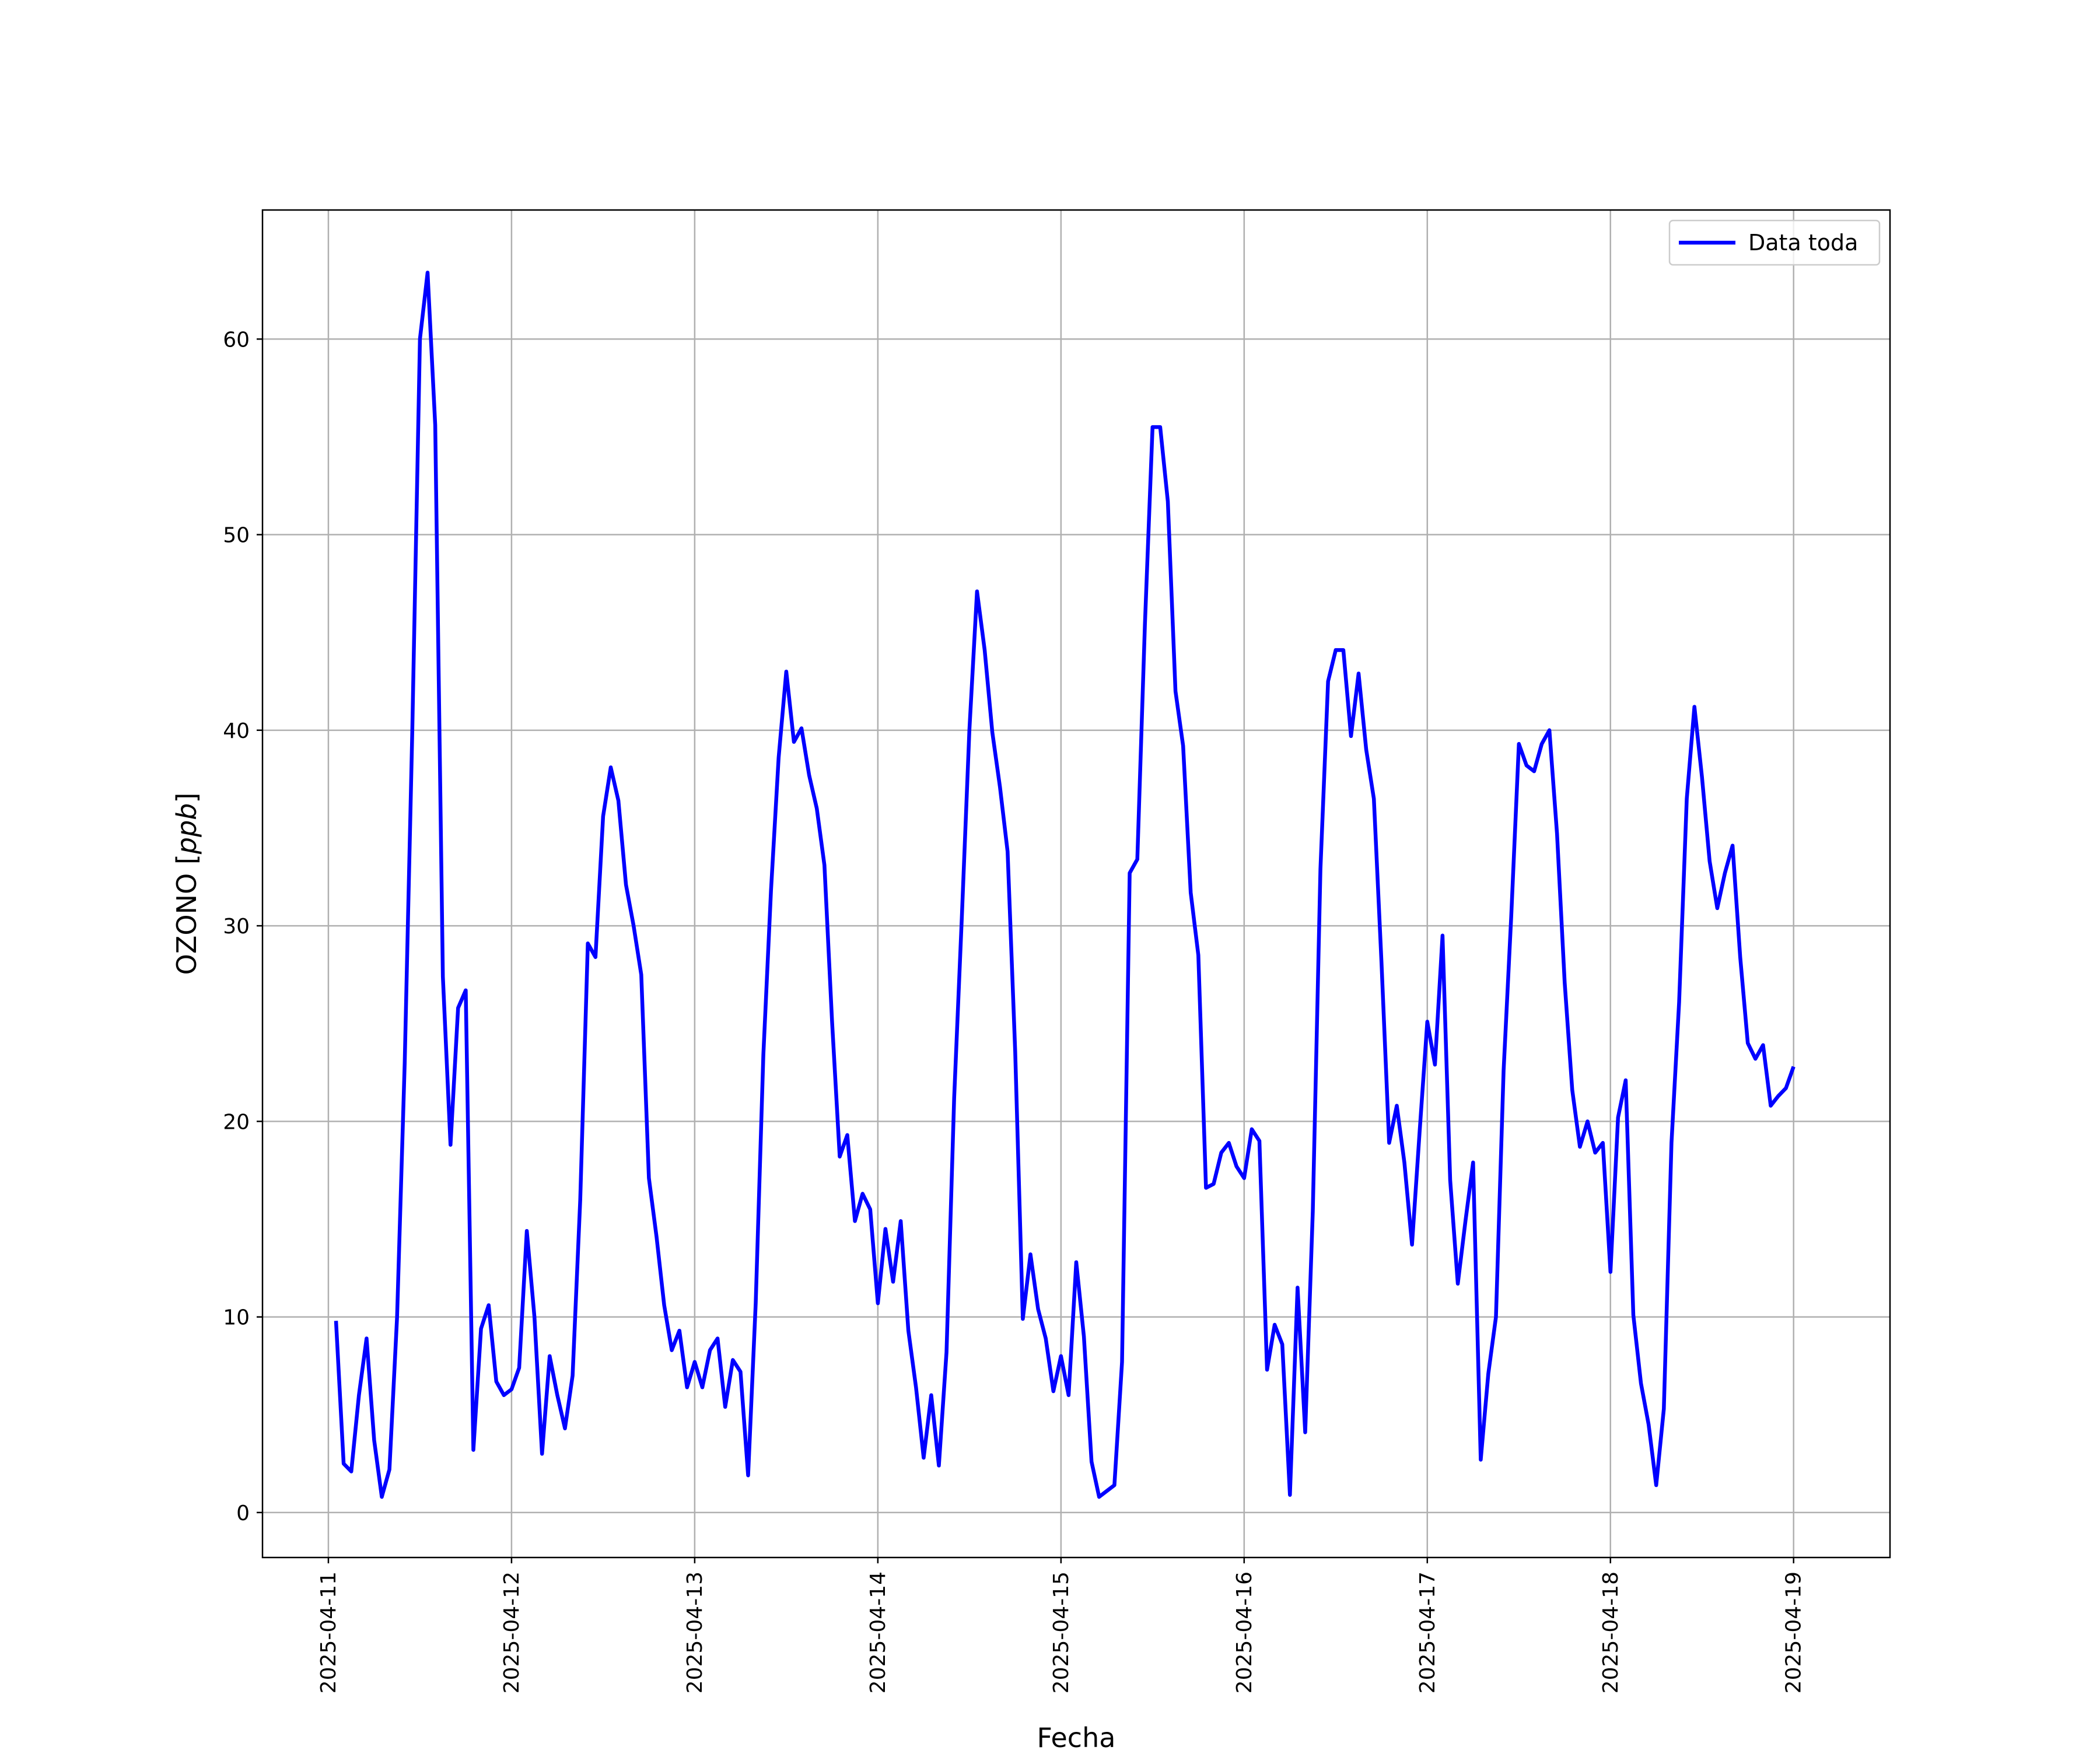 This screenshot has height=1750, width=2100. Describe the element at coordinates (1428, 1632) in the screenshot. I see `x-tick-label: 2025-04-17` at that location.